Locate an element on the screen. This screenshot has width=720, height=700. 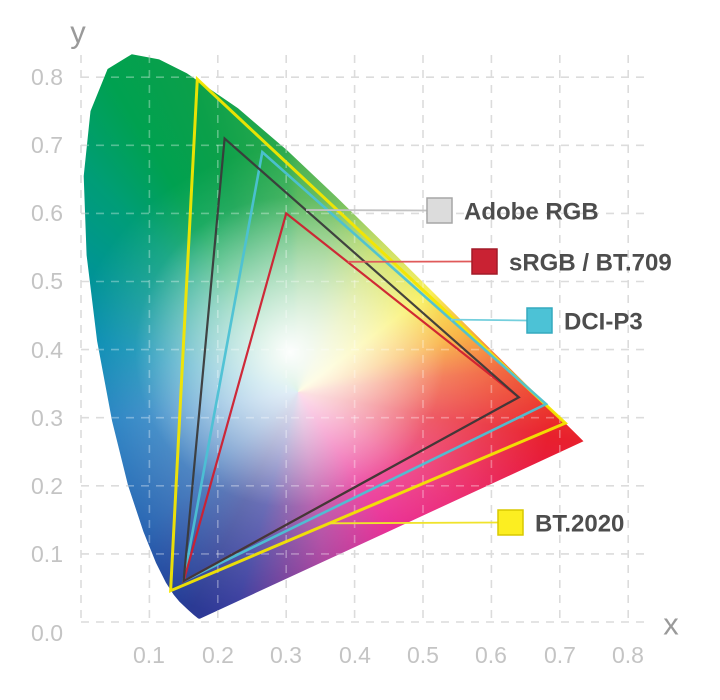
srgb-swatch is located at coordinates (484, 261).